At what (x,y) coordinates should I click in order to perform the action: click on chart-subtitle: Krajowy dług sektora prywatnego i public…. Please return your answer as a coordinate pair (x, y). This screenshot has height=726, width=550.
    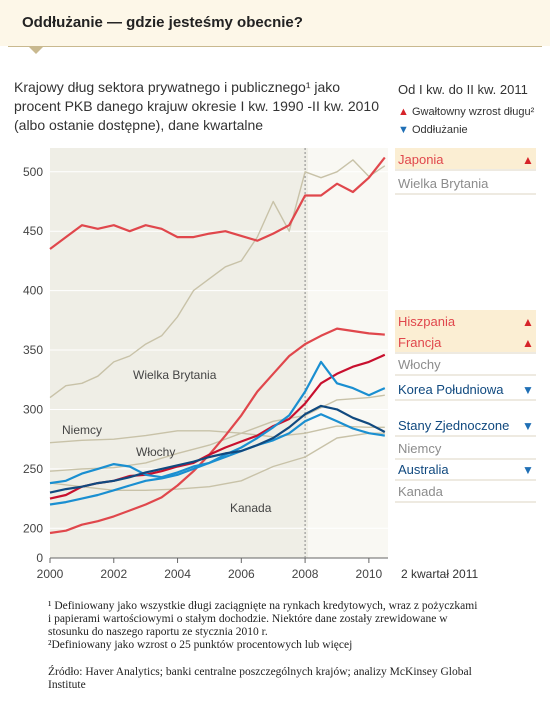
    Looking at the image, I should click on (196, 106).